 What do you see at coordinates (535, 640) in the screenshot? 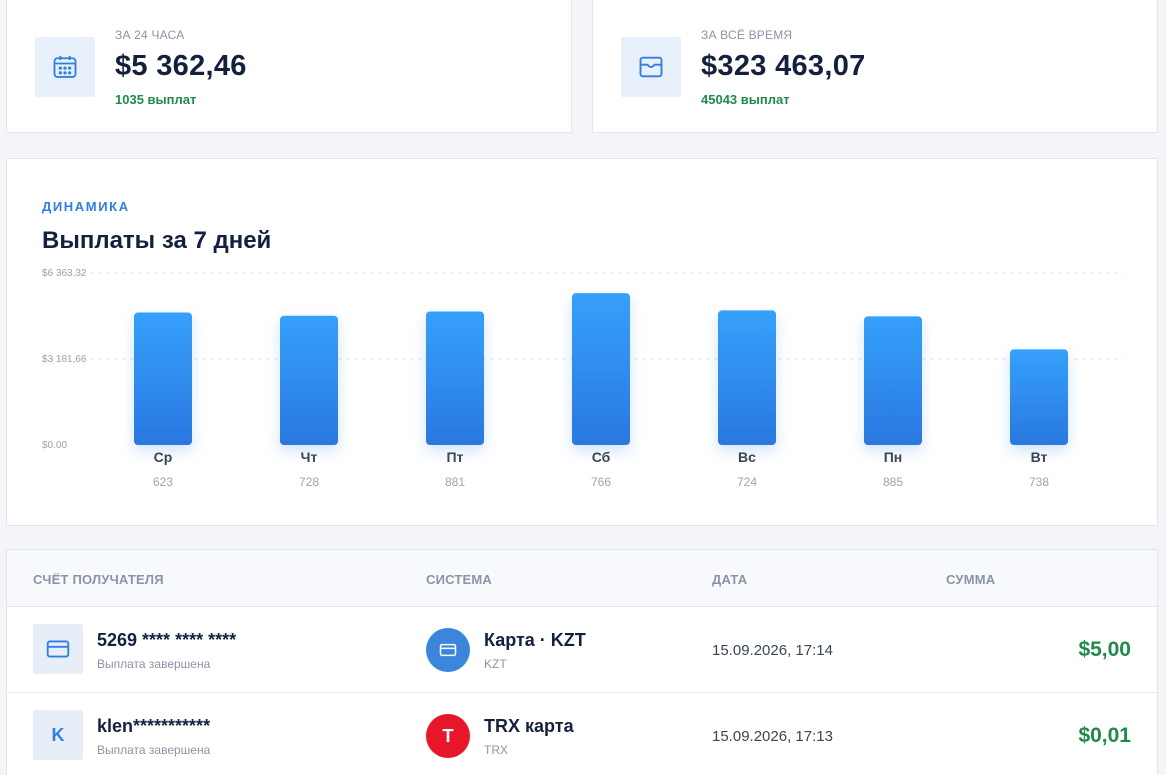
I see `system-name: Карта · KZT` at bounding box center [535, 640].